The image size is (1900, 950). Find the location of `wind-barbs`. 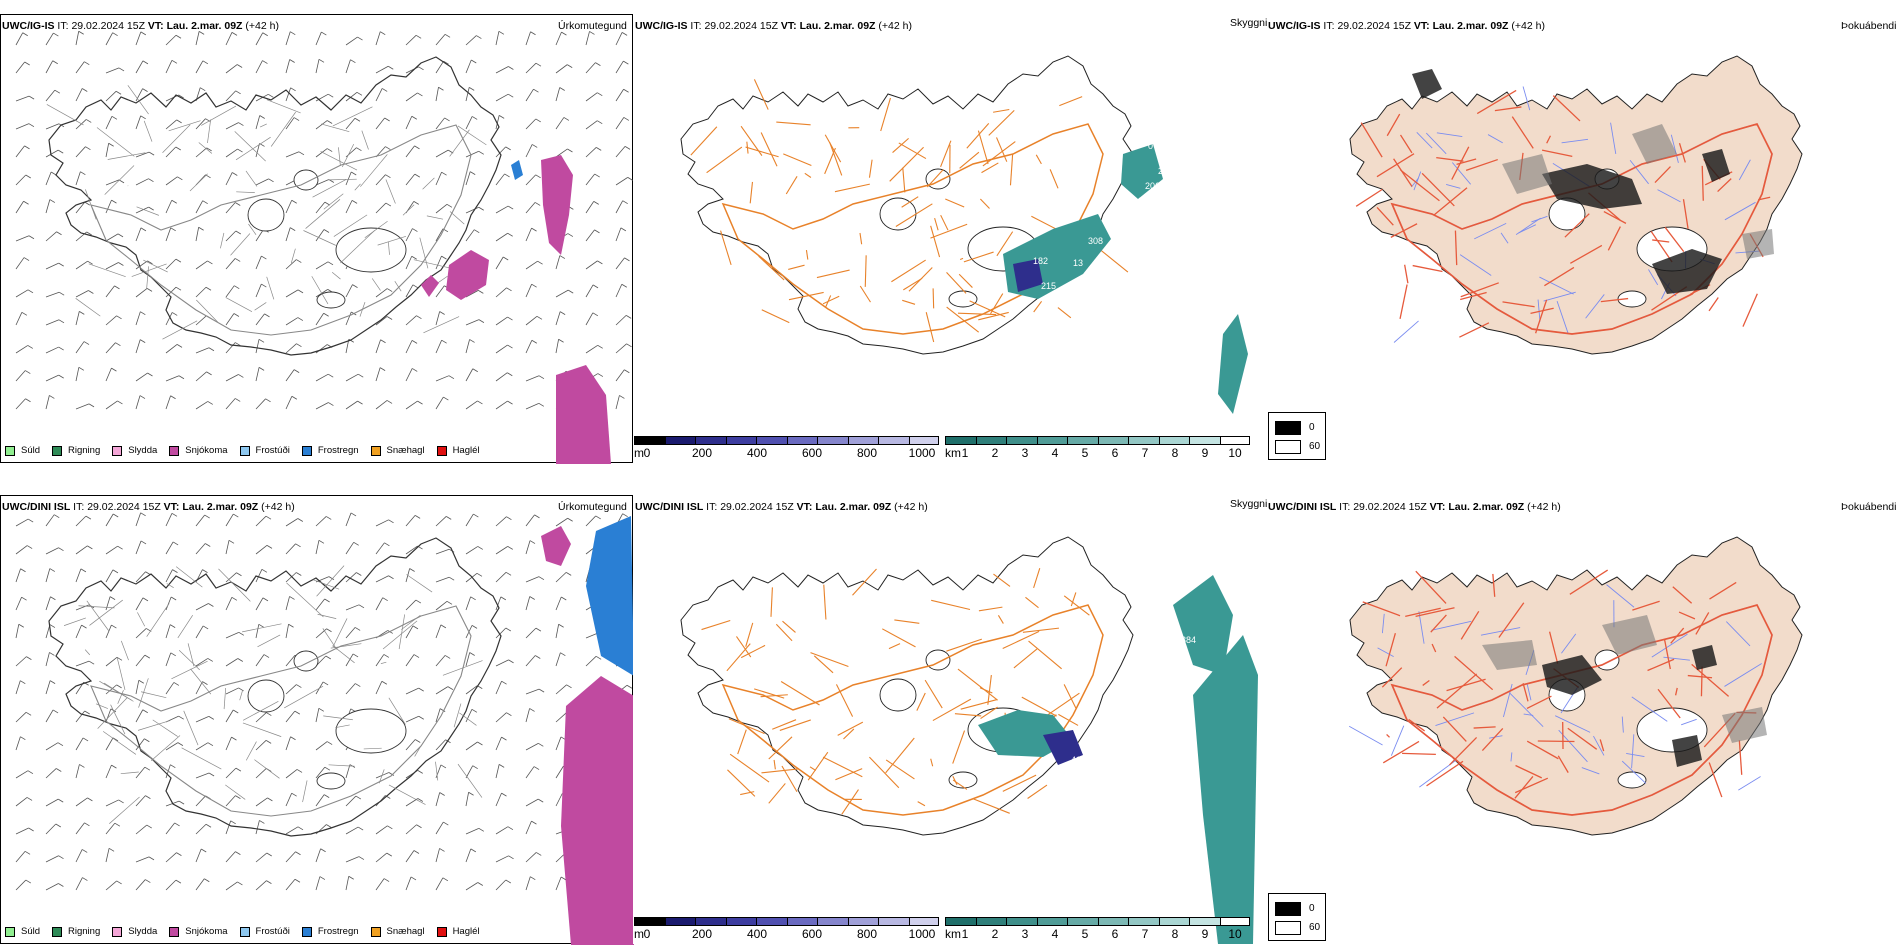

wind-barbs is located at coordinates (324, 220).